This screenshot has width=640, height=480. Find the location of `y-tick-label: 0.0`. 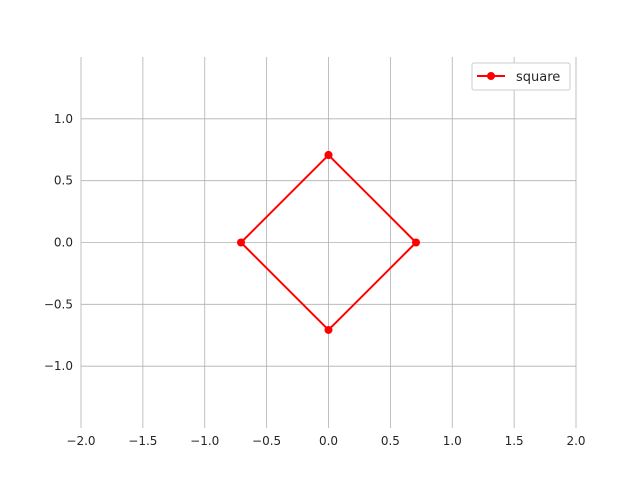

y-tick-label: 0.0 is located at coordinates (63, 243).